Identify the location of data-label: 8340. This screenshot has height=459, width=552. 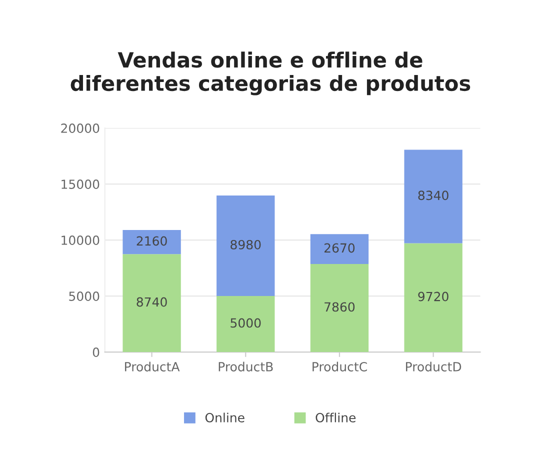
(433, 195).